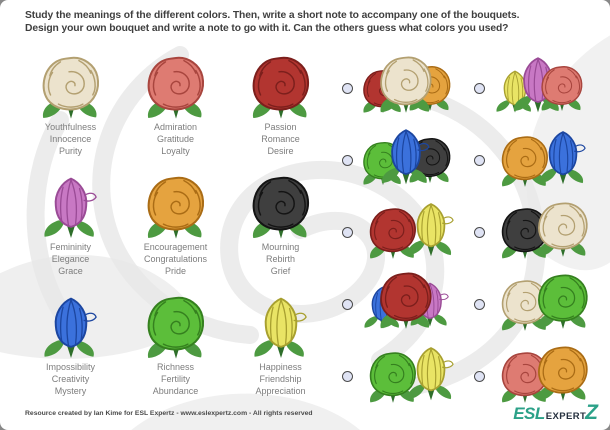 The width and height of the screenshot is (610, 430). What do you see at coordinates (591, 412) in the screenshot?
I see `logo-z-glyph: Z` at bounding box center [591, 412].